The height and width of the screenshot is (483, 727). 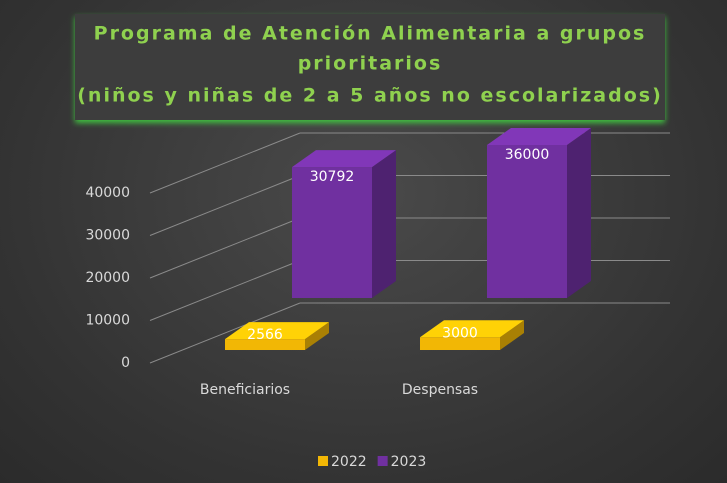 What do you see at coordinates (370, 64) in the screenshot?
I see `chart-title: prioritarios` at bounding box center [370, 64].